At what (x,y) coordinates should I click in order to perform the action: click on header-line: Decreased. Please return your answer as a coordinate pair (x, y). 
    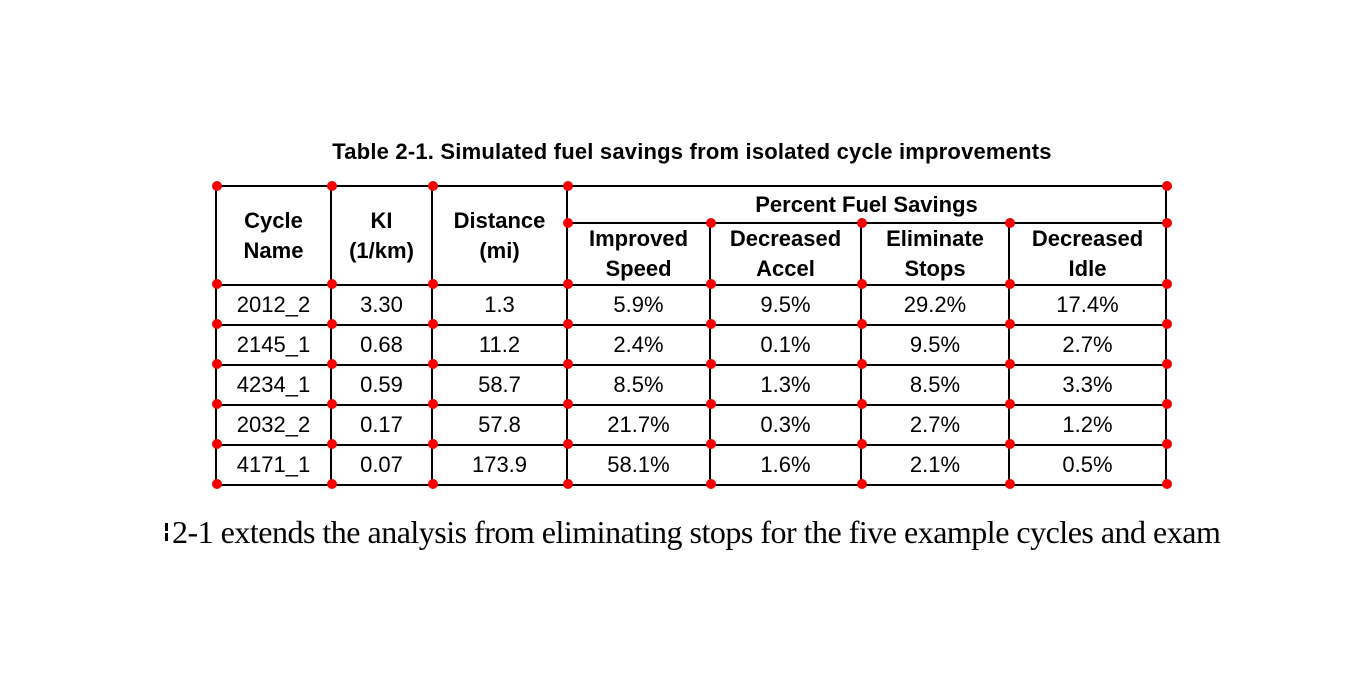
    Looking at the image, I should click on (785, 238).